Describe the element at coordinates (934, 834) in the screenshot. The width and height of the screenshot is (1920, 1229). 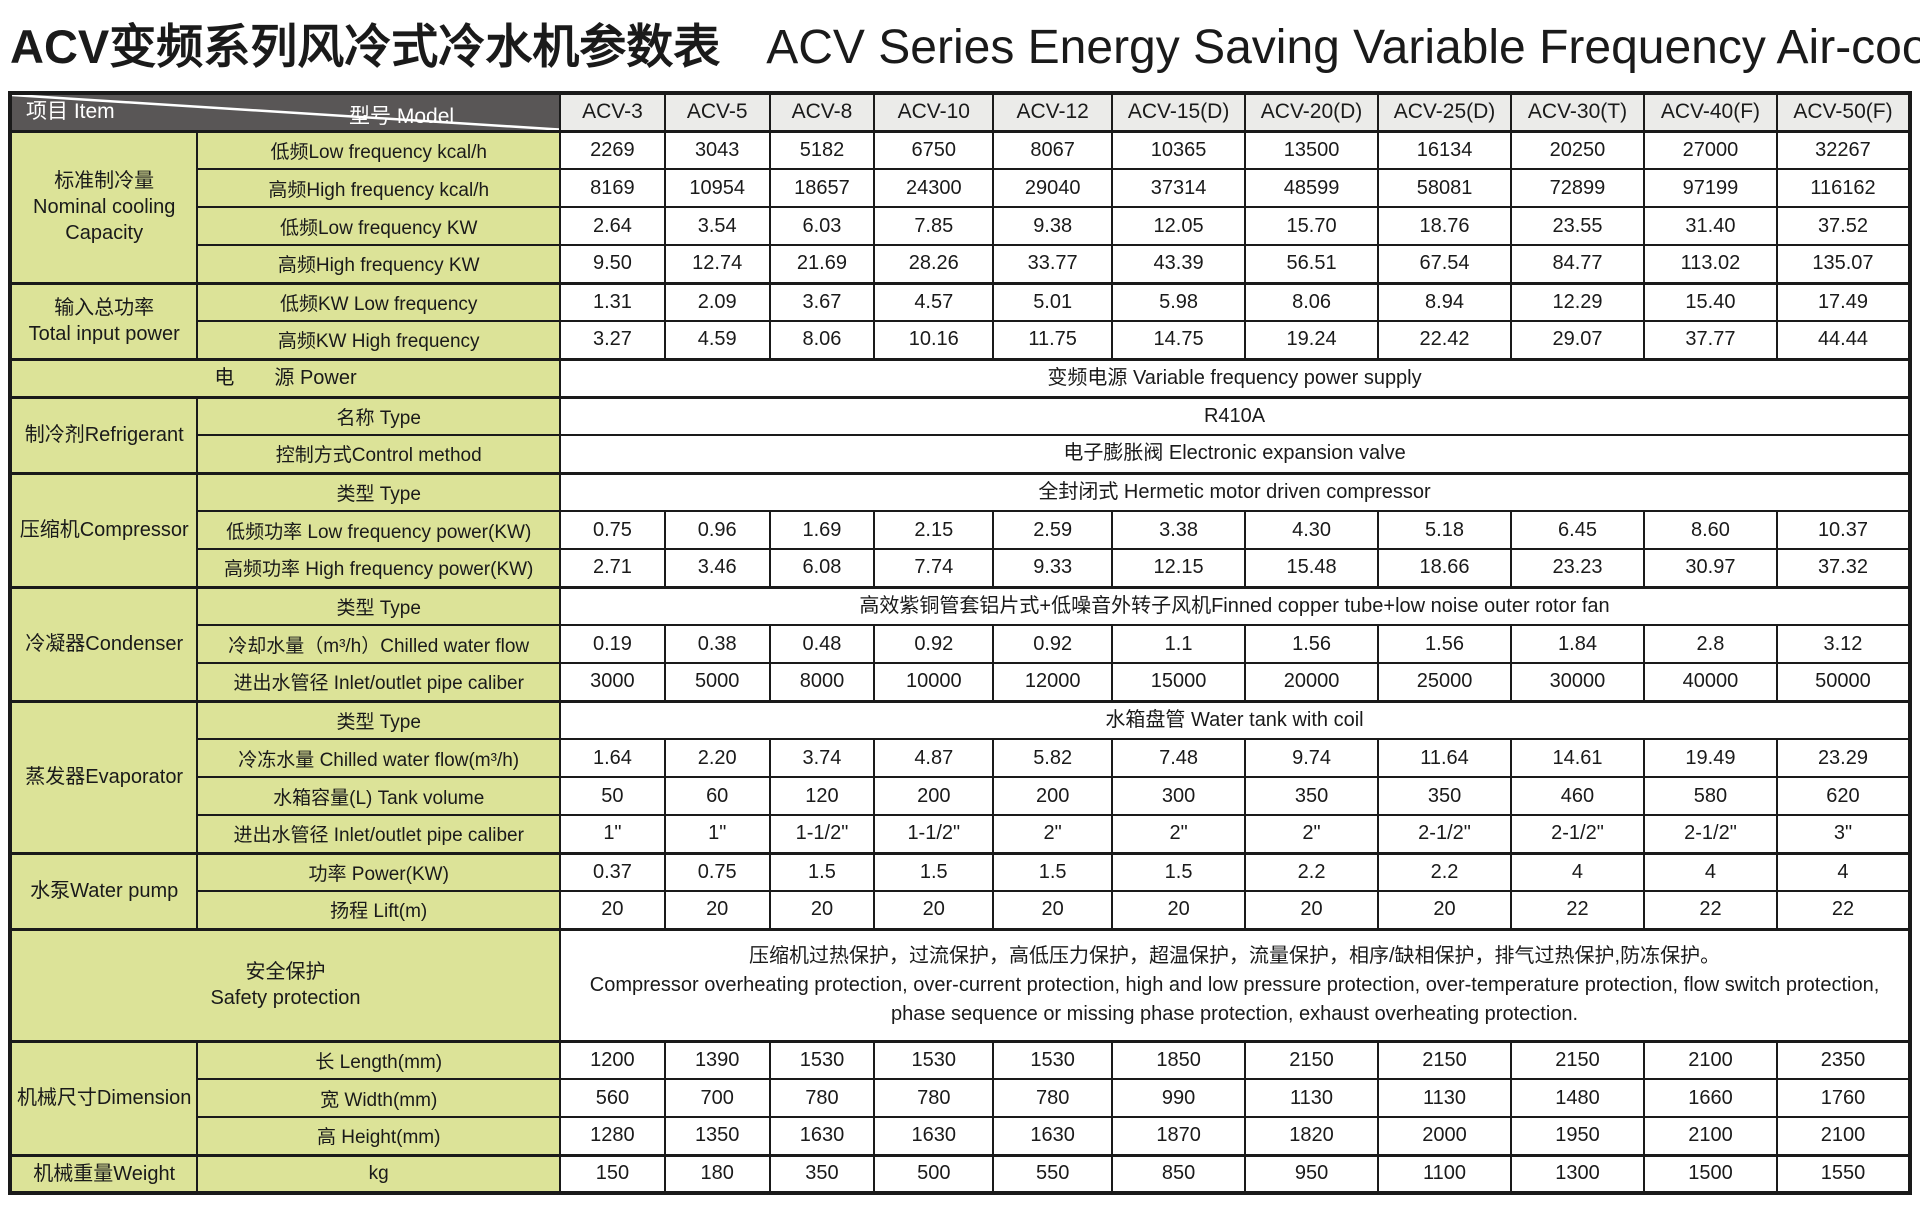
I see `value-cell: 1-1/2"` at that location.